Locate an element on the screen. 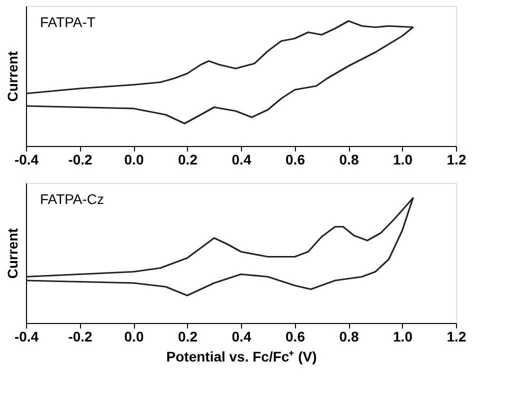 This screenshot has width=516, height=411. x-axis-title: Potential vs. Fc/Fc⁺ (V) is located at coordinates (241, 356).